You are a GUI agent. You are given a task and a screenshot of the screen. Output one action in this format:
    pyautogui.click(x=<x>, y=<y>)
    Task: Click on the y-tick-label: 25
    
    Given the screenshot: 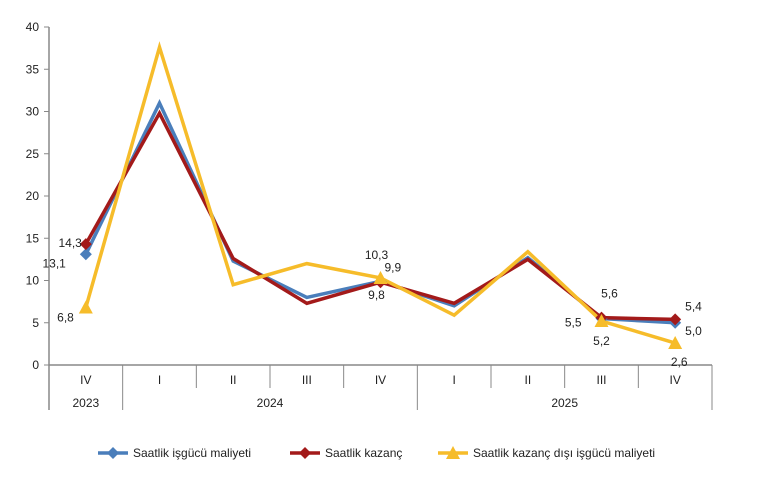 What is the action you would take?
    pyautogui.click(x=33, y=154)
    